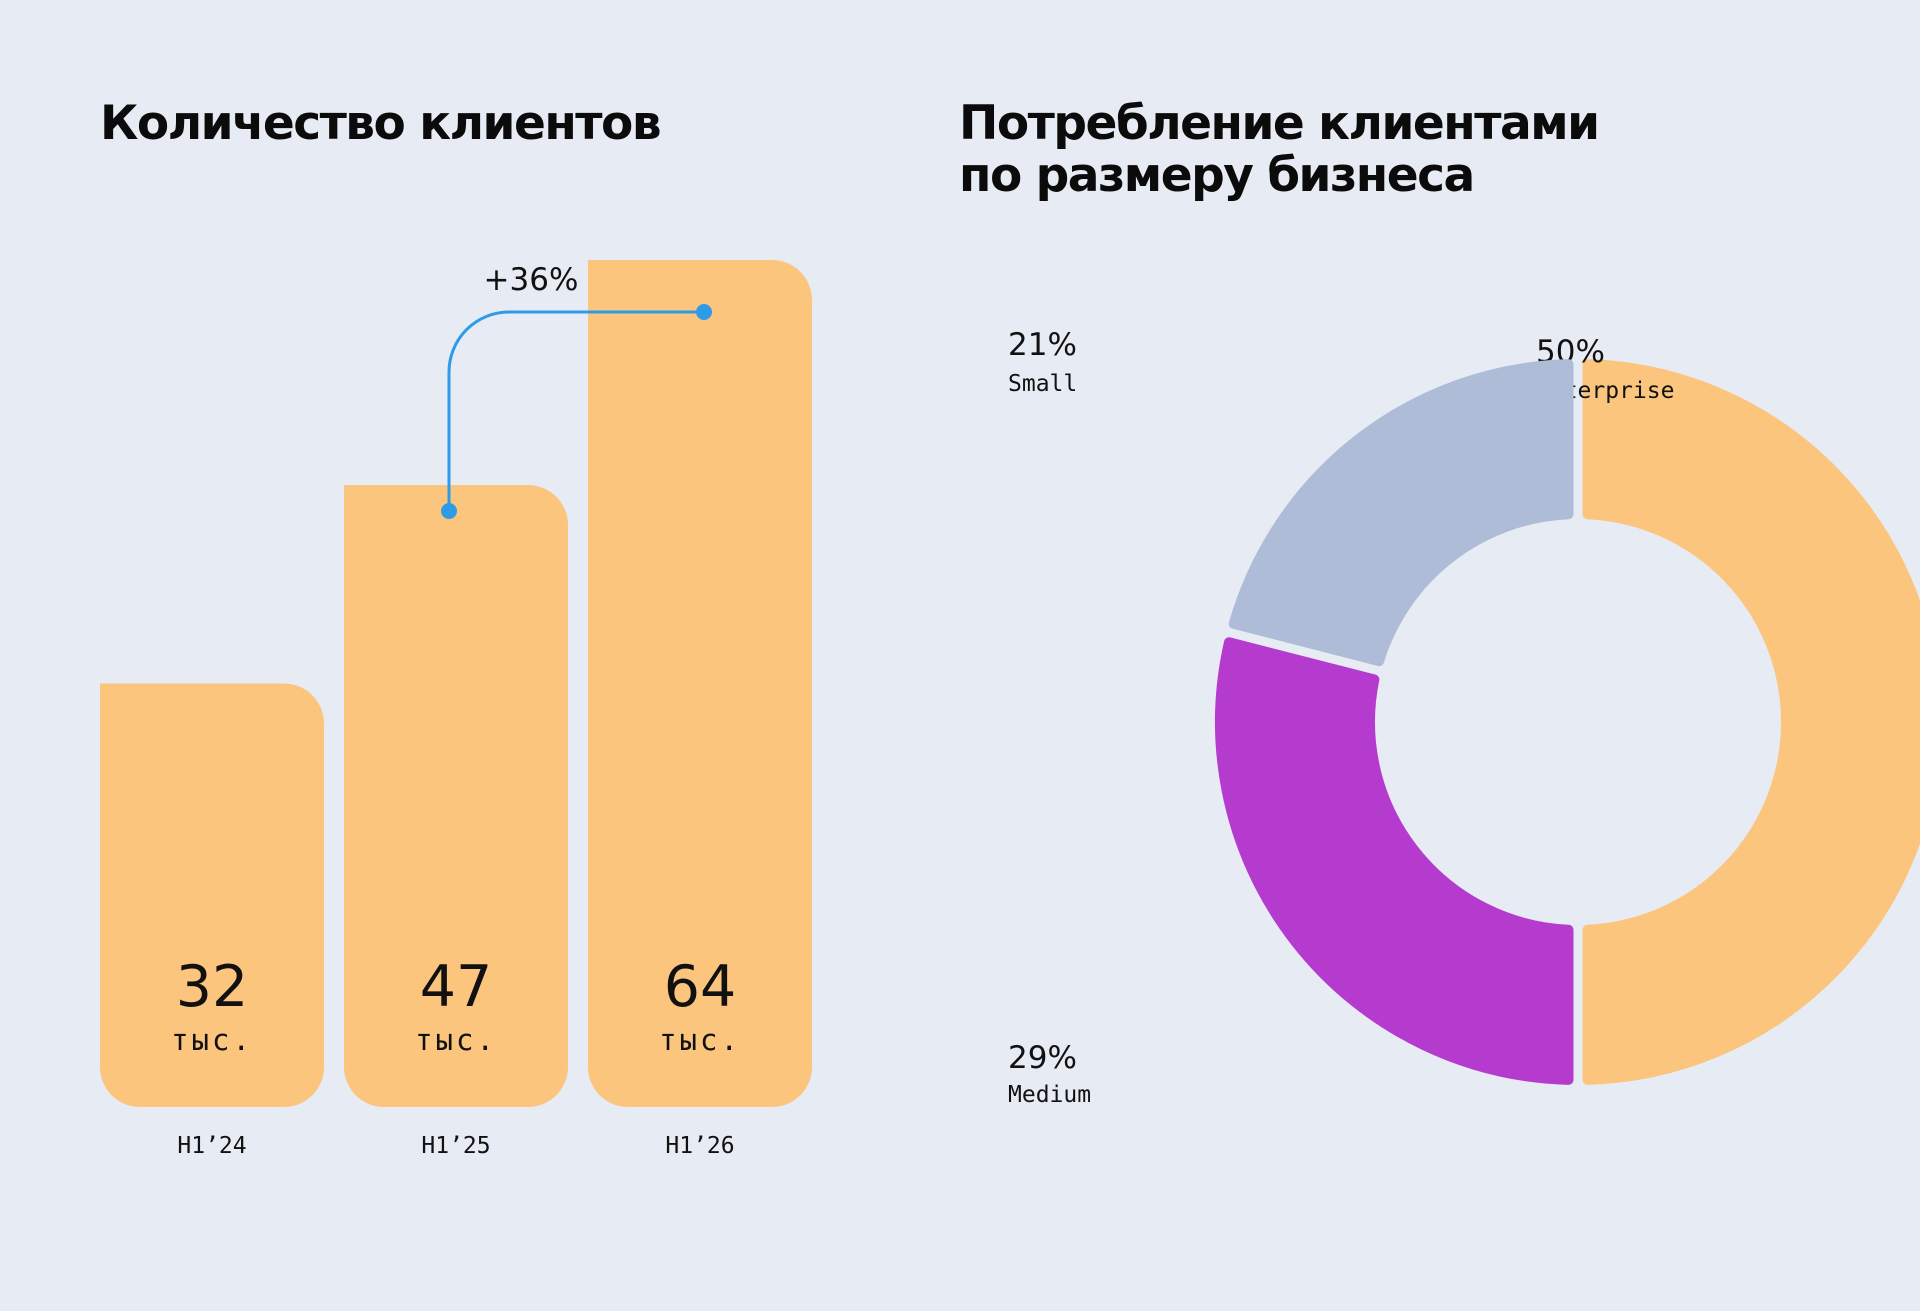 This screenshot has height=1311, width=1920. I want to click on growth-connector-end-dot, so click(704, 312).